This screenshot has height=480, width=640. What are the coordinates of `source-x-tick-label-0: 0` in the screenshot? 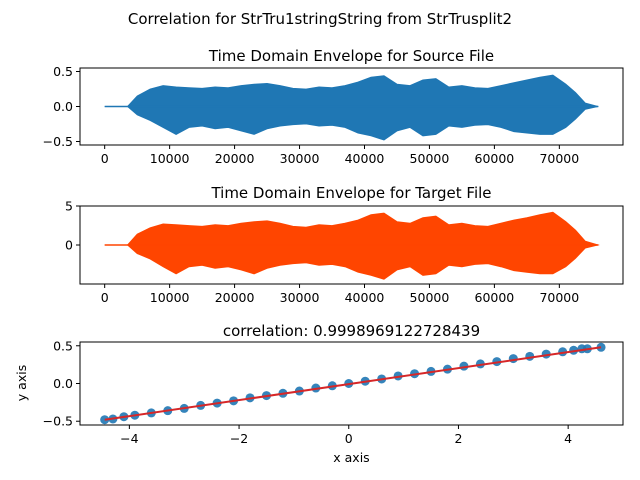 It's located at (105, 158).